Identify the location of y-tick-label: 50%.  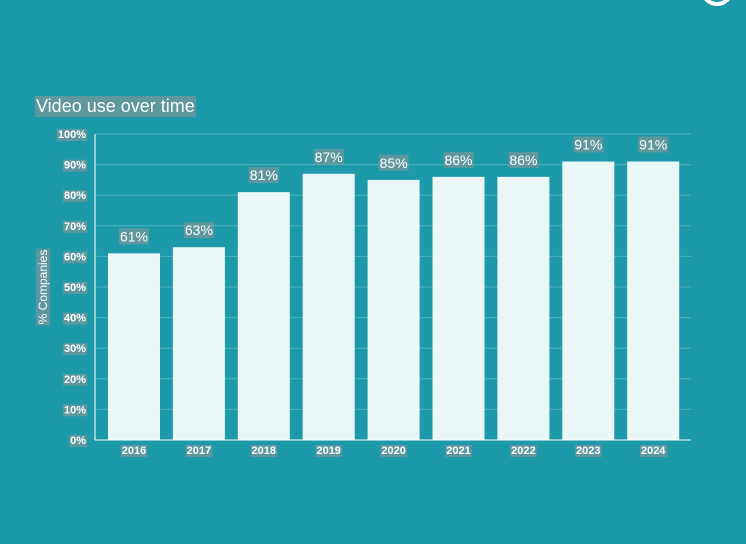
(75, 288).